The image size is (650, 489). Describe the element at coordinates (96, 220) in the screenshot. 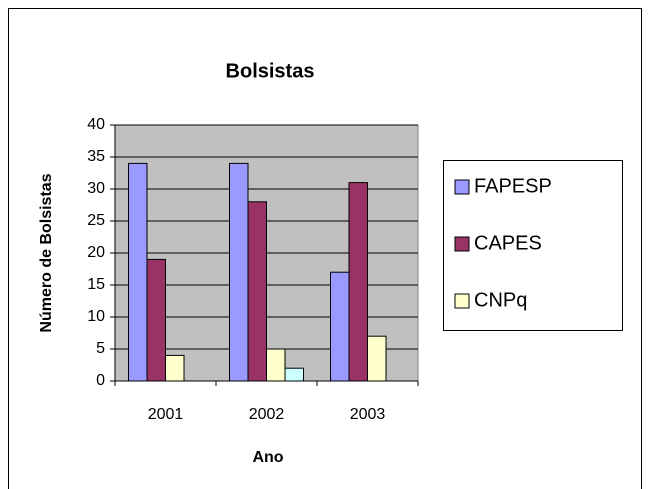

I see `y-tick-label: 25` at that location.